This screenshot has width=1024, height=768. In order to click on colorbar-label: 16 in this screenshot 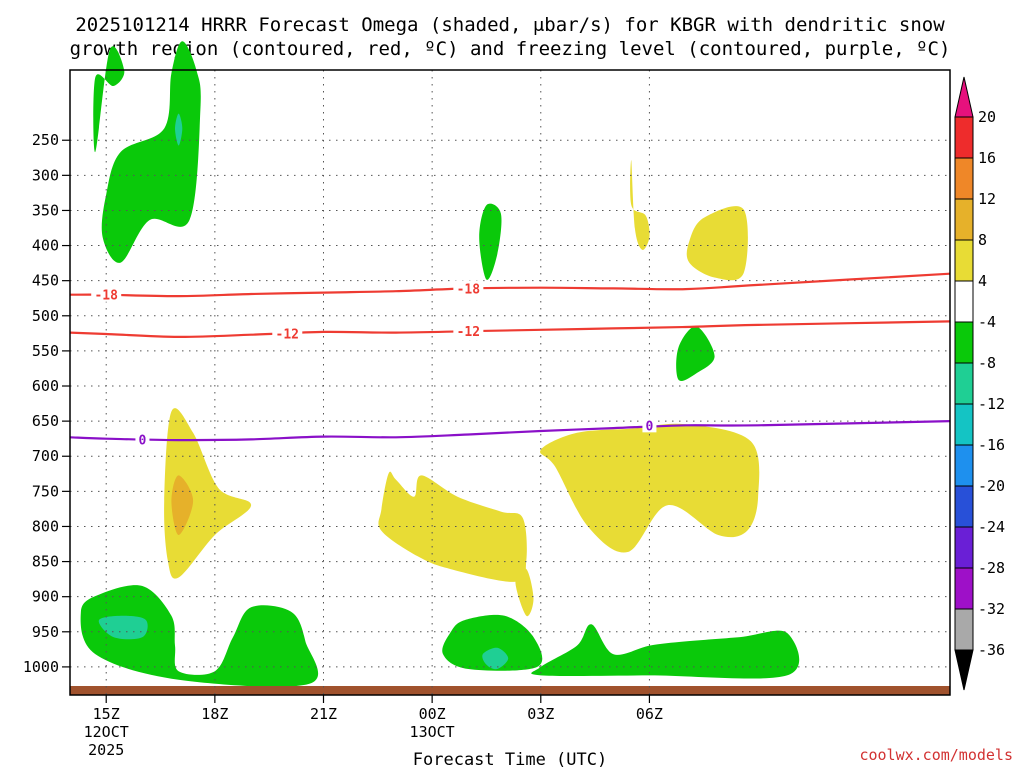, I will do `click(987, 158)`.